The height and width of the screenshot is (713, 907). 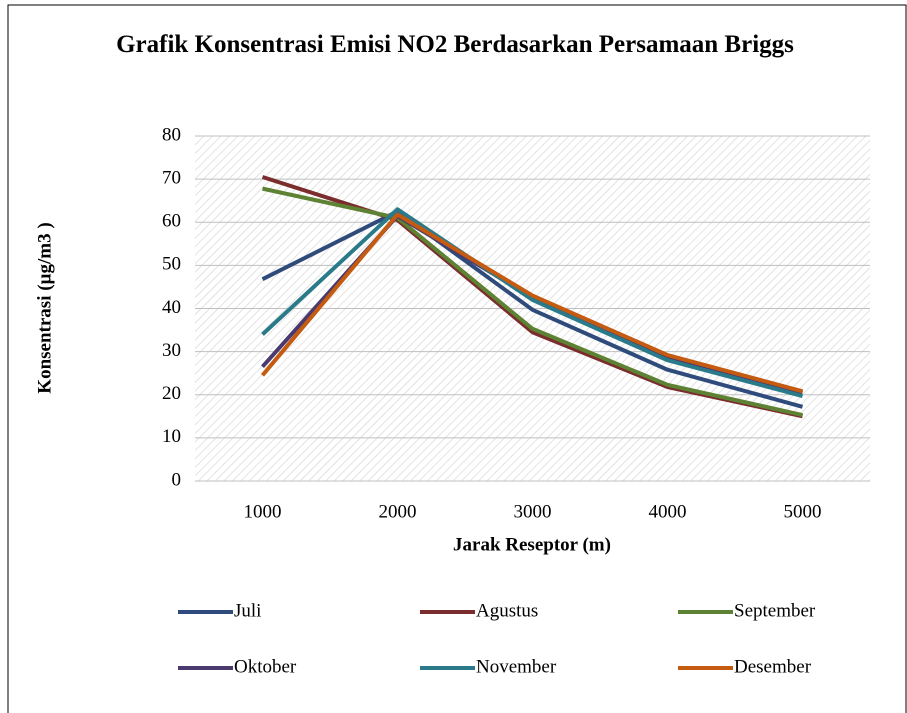 What do you see at coordinates (171, 134) in the screenshot?
I see `y-tick-label: 80` at bounding box center [171, 134].